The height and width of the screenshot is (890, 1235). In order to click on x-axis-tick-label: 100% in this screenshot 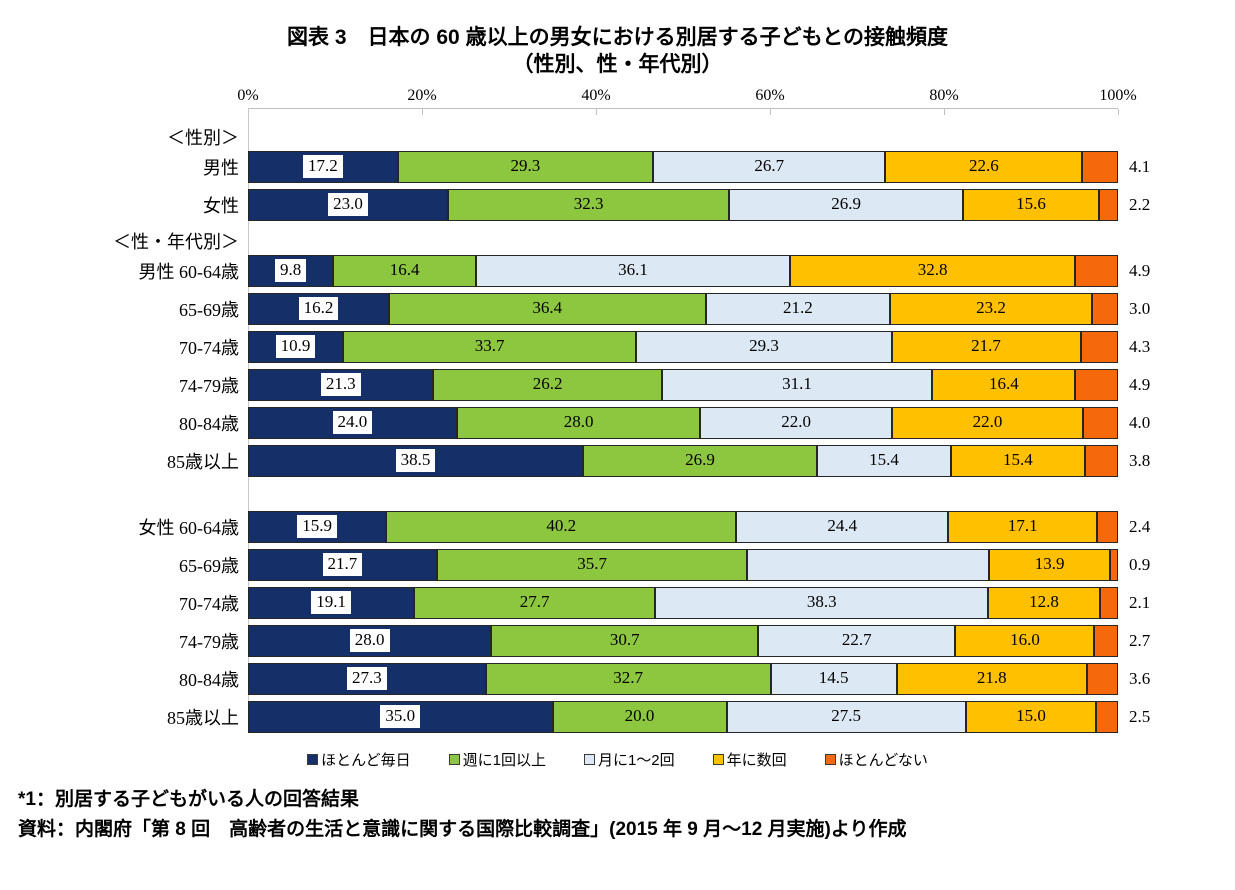, I will do `click(1118, 95)`.